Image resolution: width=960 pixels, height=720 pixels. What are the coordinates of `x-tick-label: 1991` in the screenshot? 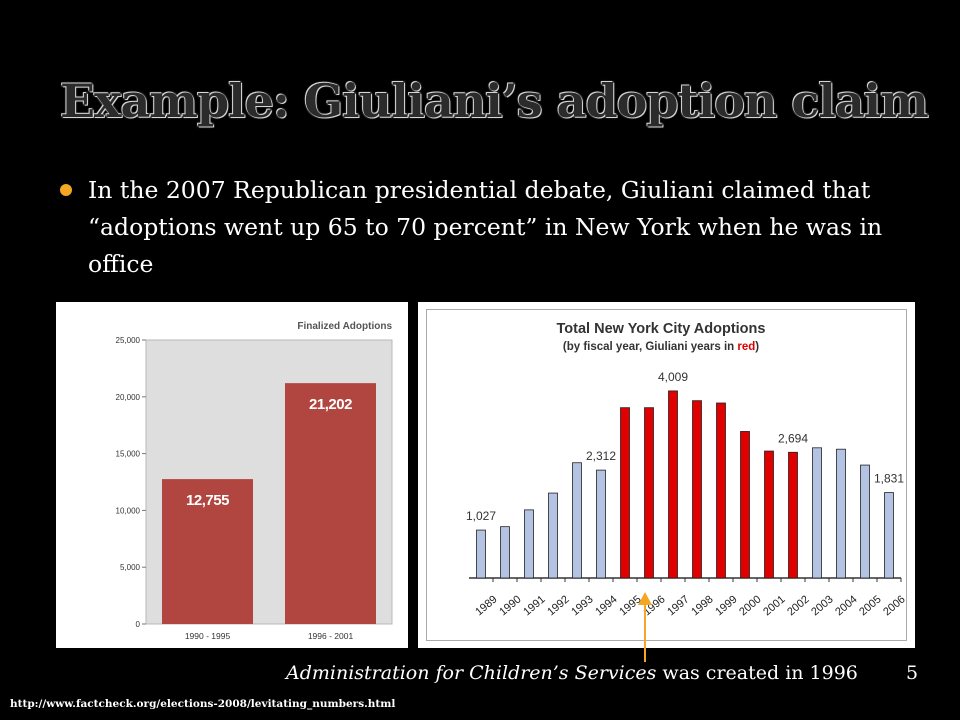 It's located at (534, 605).